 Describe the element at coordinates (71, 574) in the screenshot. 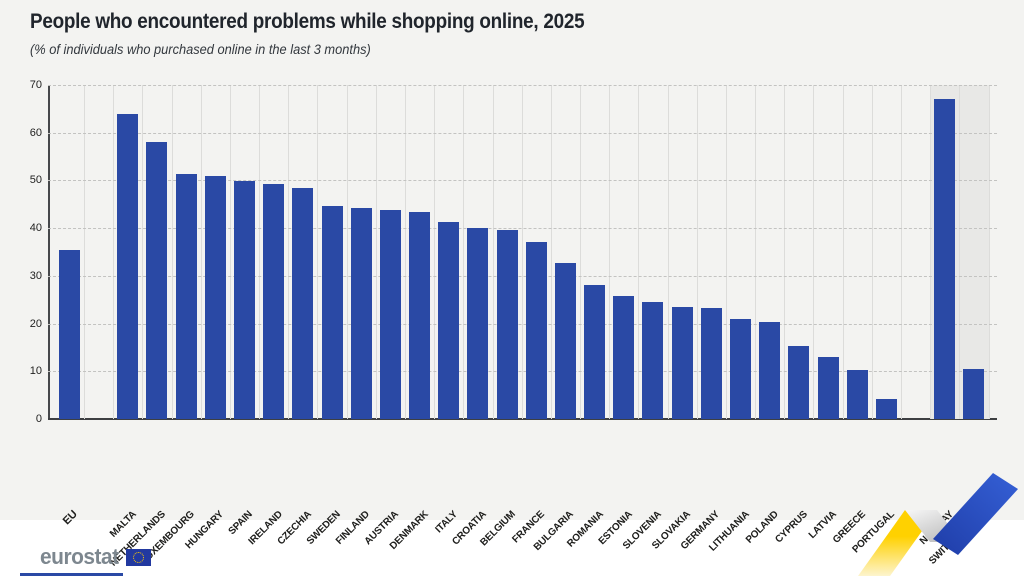

I see `footer-blue-strip` at that location.